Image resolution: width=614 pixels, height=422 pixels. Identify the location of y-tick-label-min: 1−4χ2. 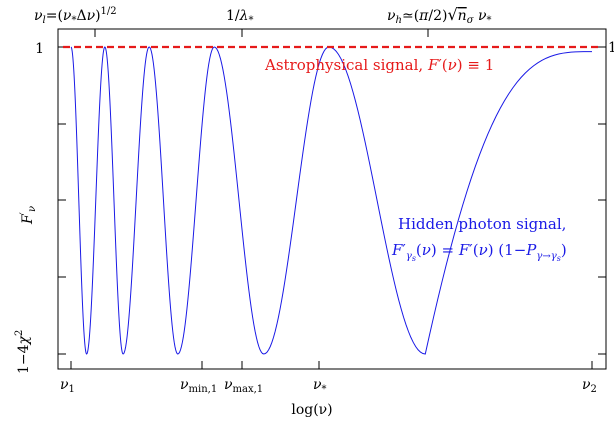
(23, 352).